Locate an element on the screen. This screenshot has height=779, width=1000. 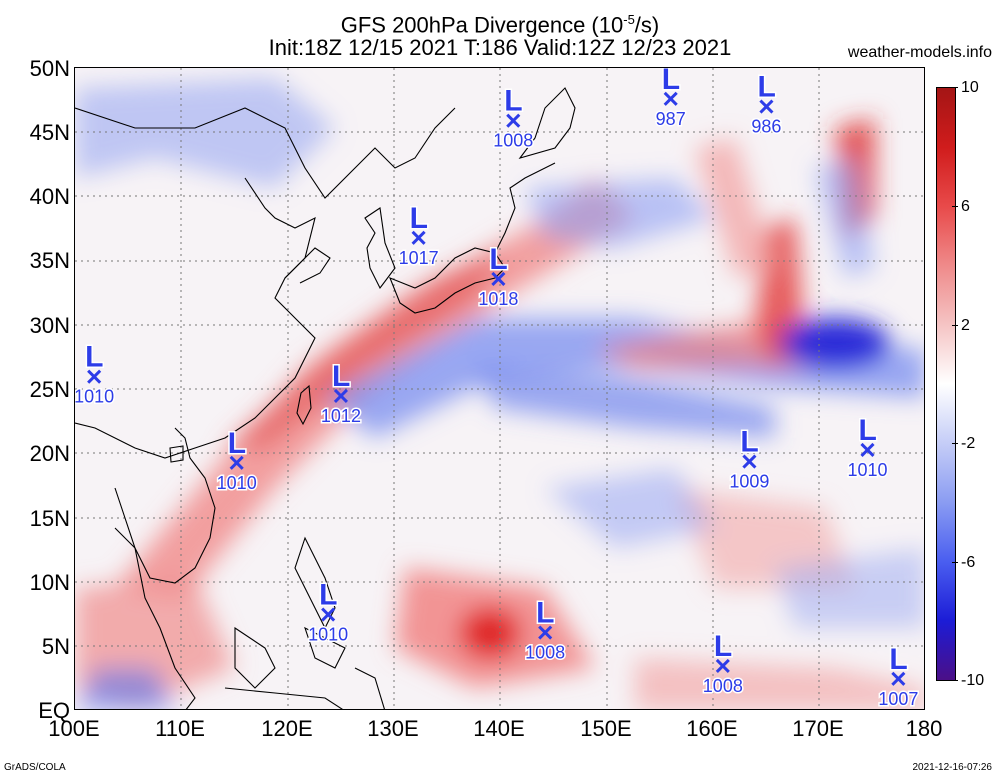
lat-label-50n: 50N is located at coordinates (49, 68).